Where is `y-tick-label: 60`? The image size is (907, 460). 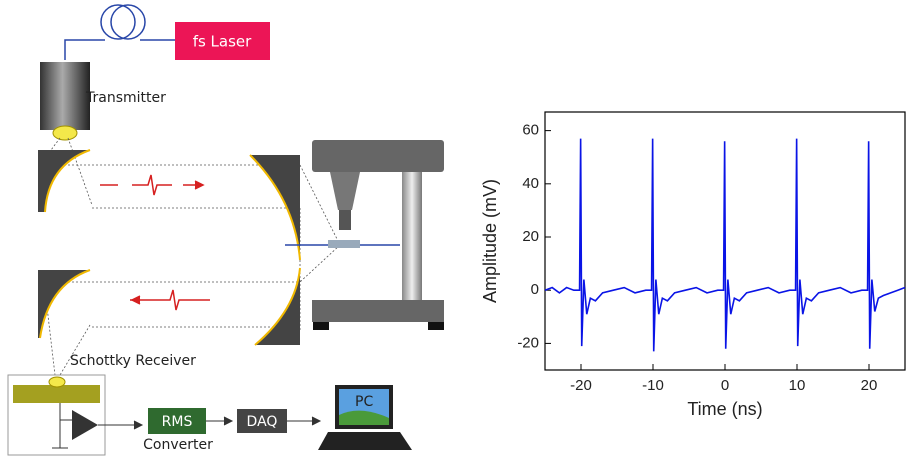 y-tick-label: 60 is located at coordinates (530, 130).